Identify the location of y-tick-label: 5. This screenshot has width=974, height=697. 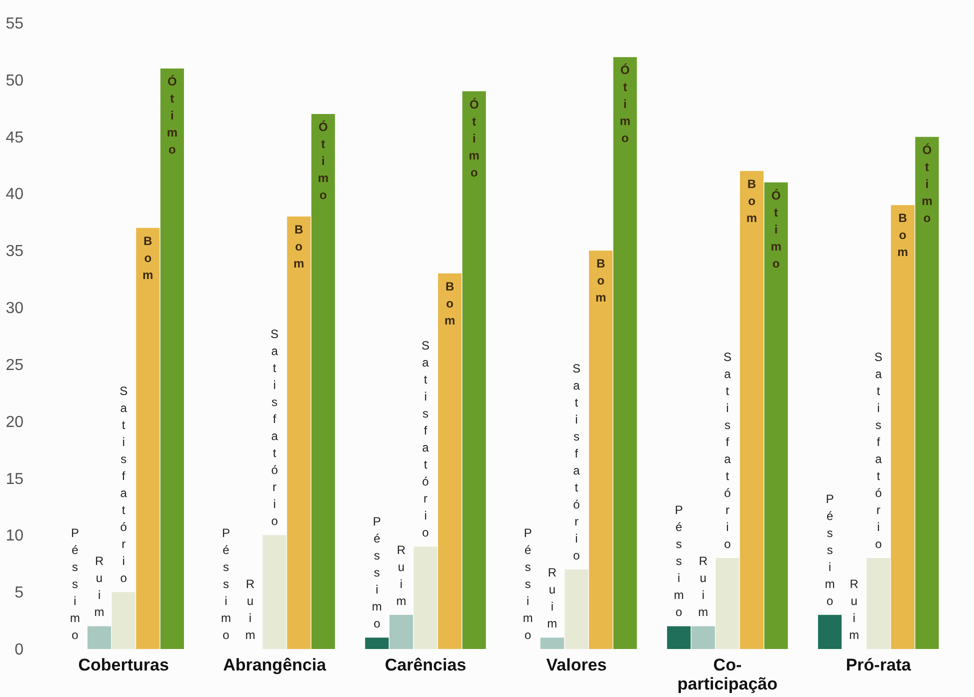
(19, 593).